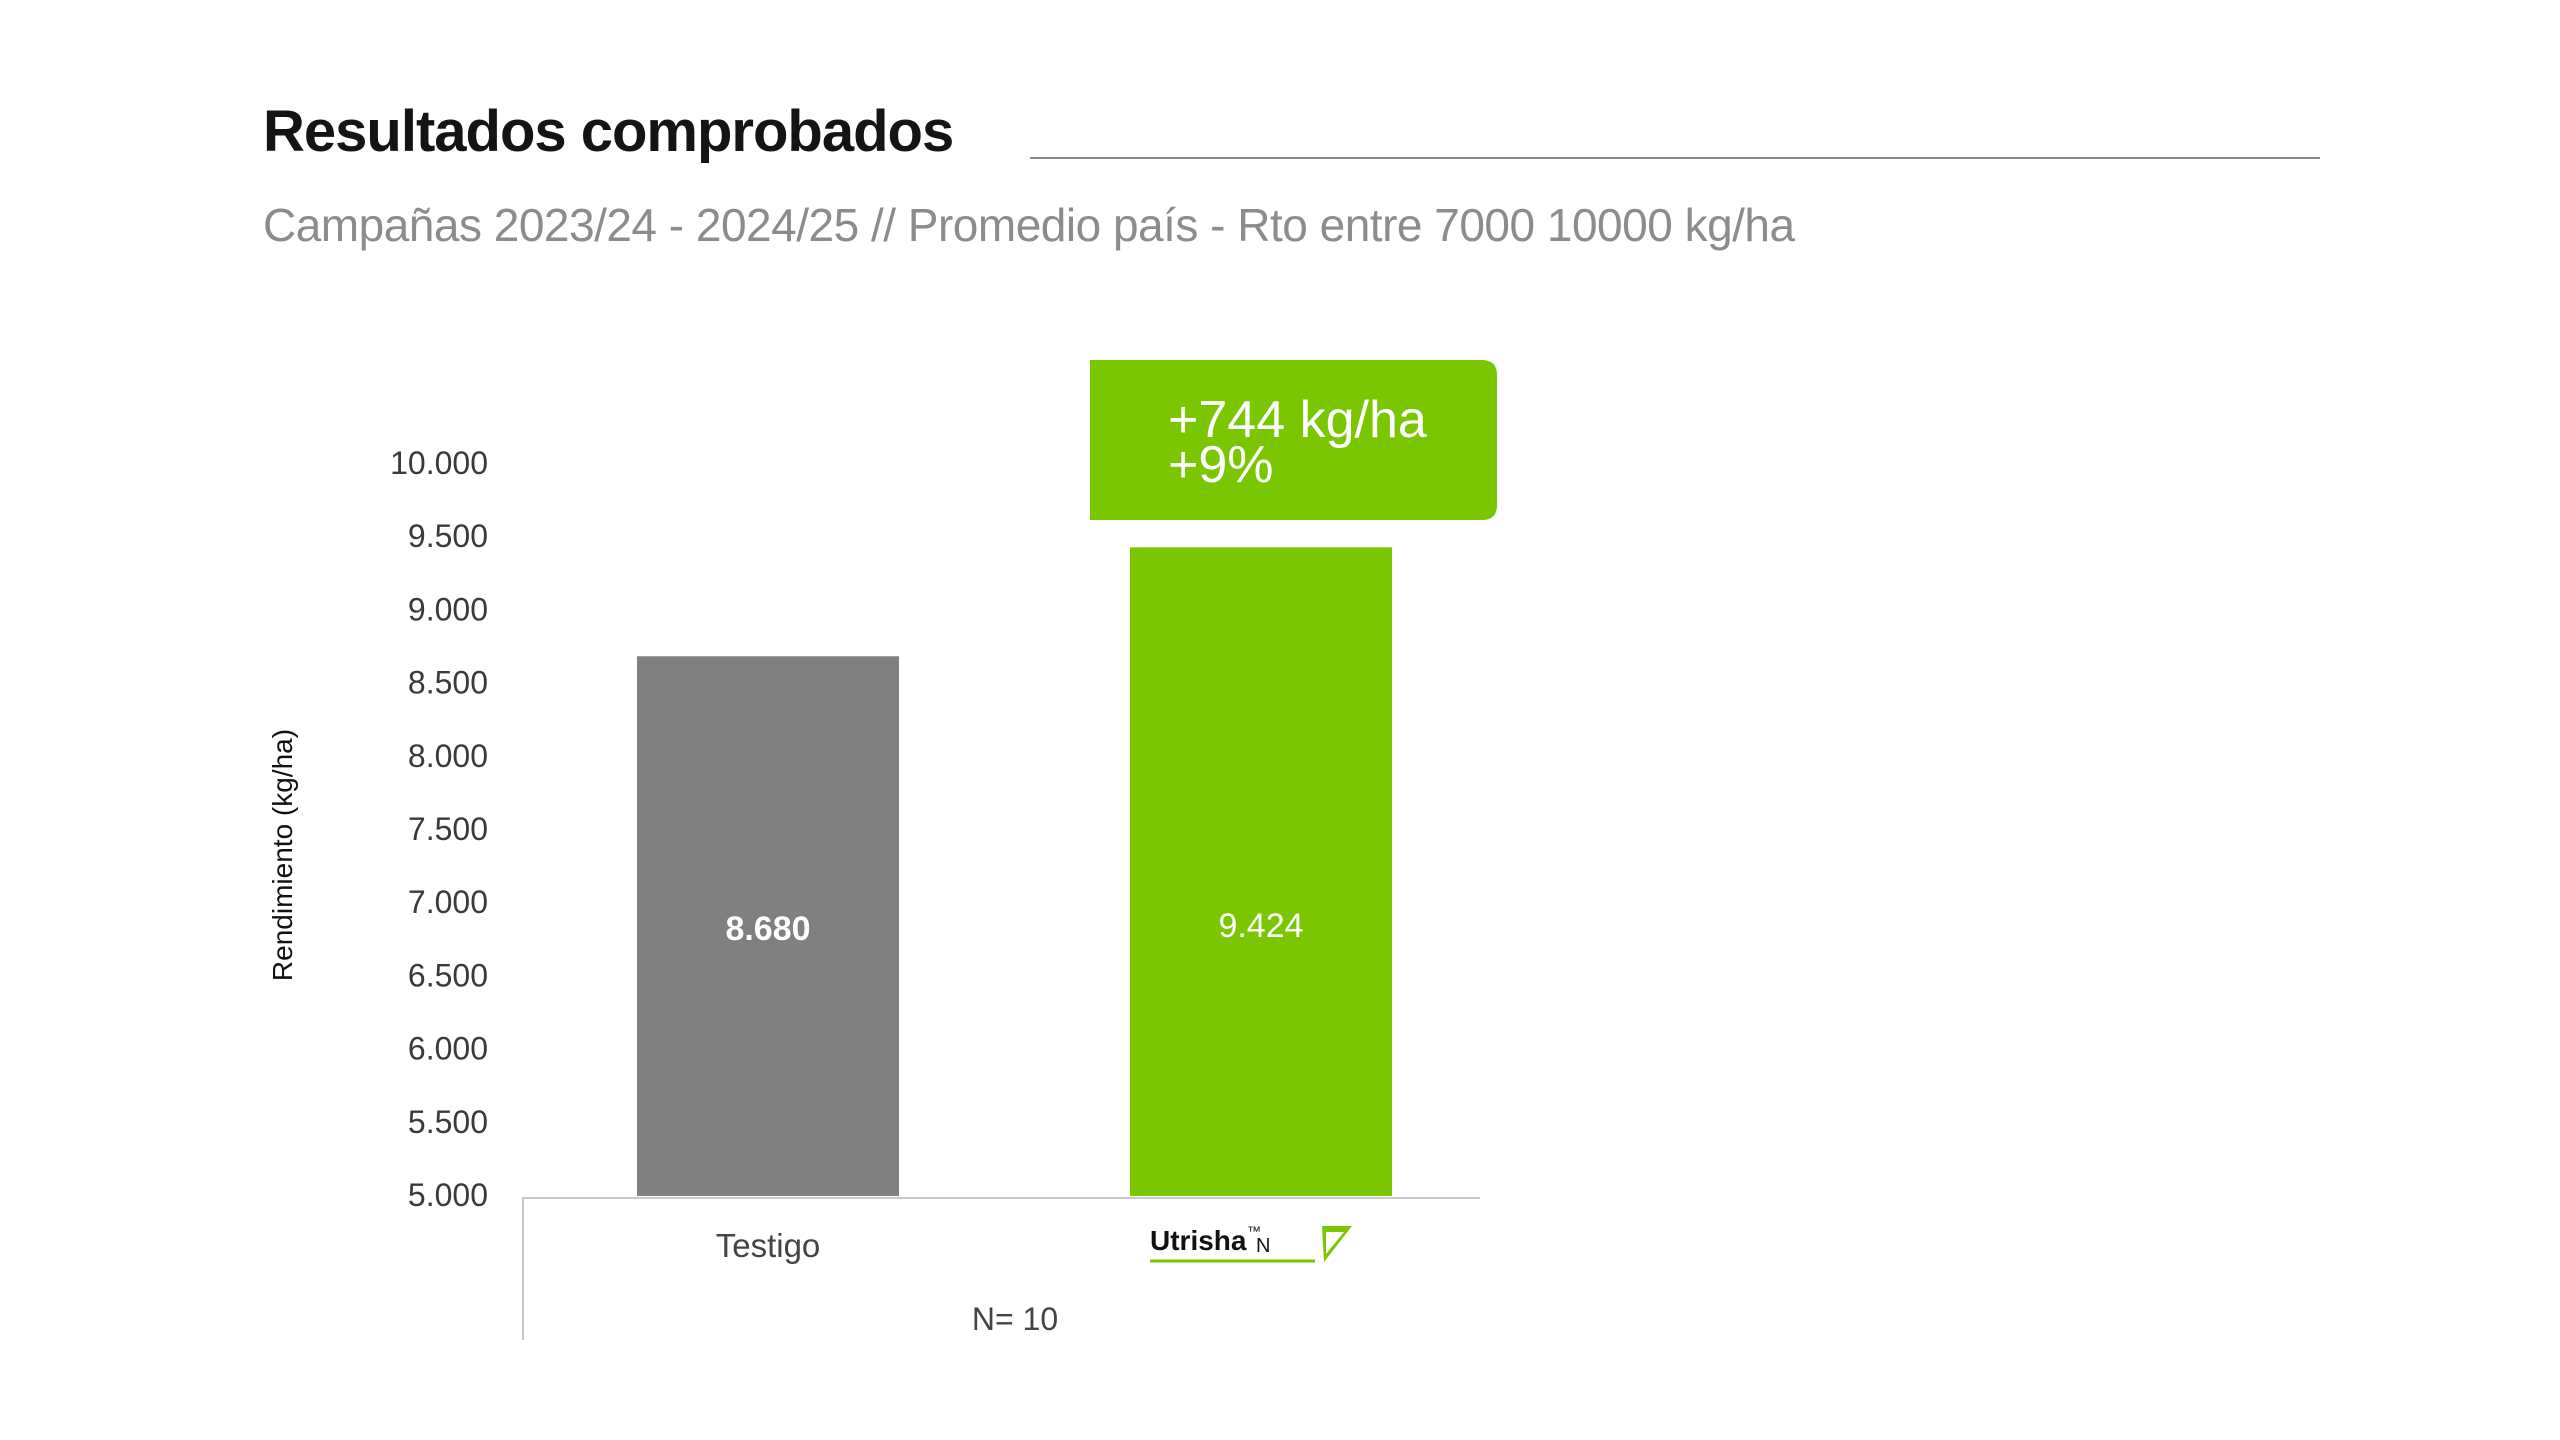 This screenshot has height=1440, width=2560. What do you see at coordinates (448, 1122) in the screenshot?
I see `y-tick-label: 5.500` at bounding box center [448, 1122].